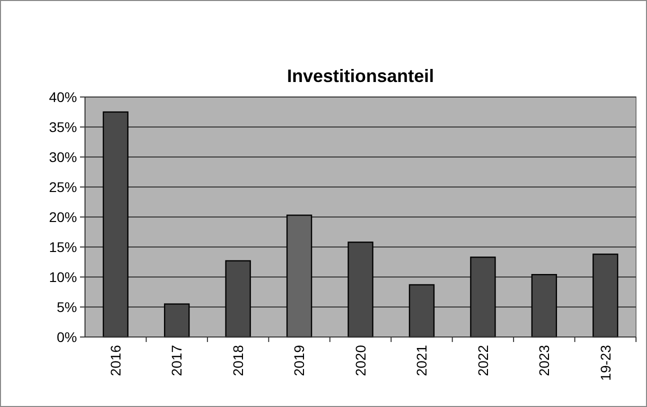  What do you see at coordinates (62, 216) in the screenshot?
I see `y-tick-label: 20%` at bounding box center [62, 216].